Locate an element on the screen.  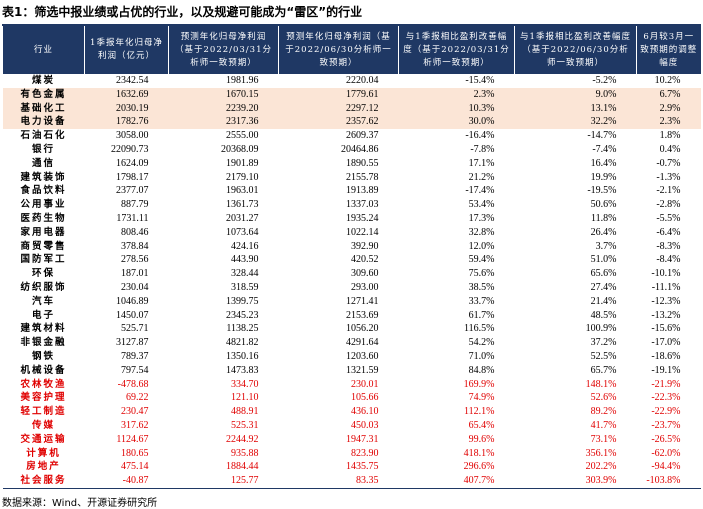
value-cell: -0.7% is located at coordinates (668, 163).